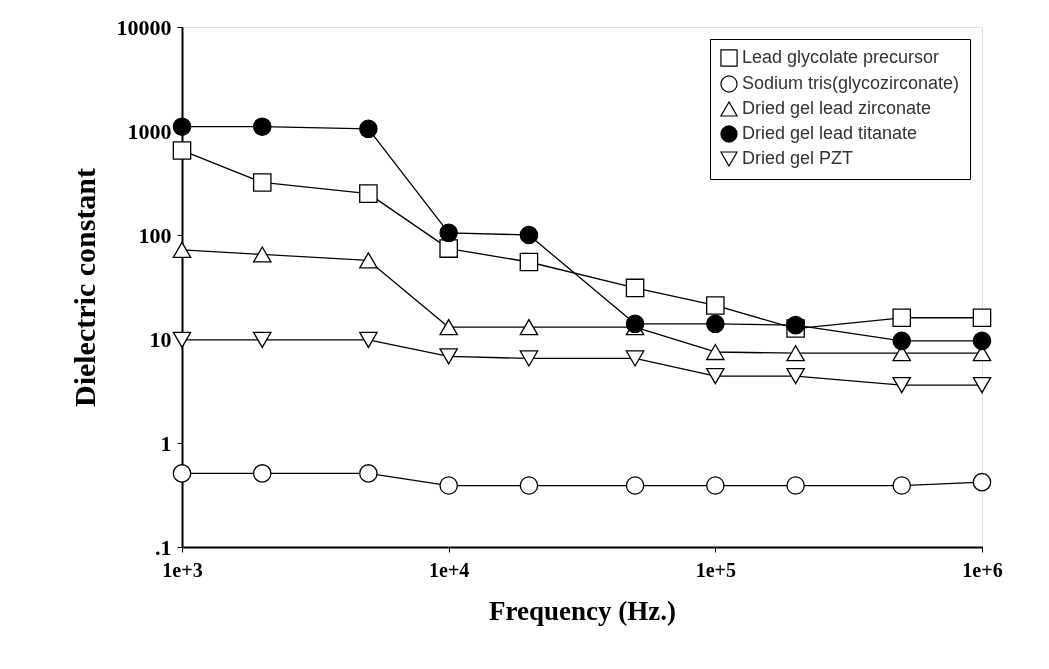  I want to click on y-tick-label: 10, so click(160, 339).